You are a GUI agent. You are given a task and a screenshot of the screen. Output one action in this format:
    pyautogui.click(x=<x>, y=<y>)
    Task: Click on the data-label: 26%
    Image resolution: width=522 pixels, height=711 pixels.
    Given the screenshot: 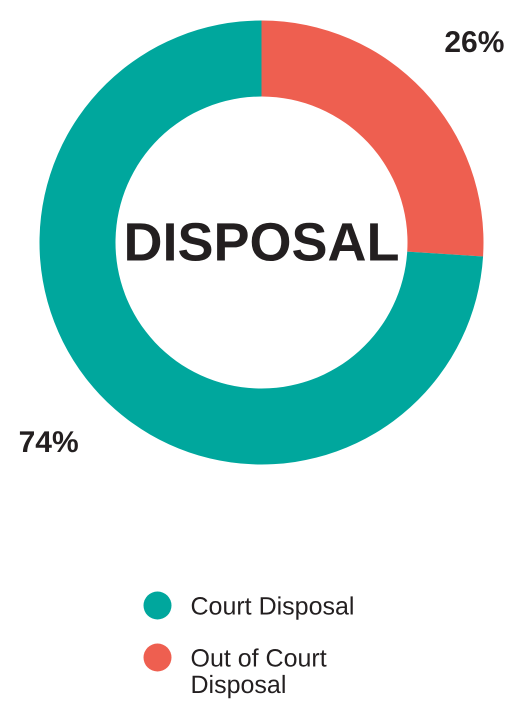 What is the action you would take?
    pyautogui.click(x=474, y=43)
    